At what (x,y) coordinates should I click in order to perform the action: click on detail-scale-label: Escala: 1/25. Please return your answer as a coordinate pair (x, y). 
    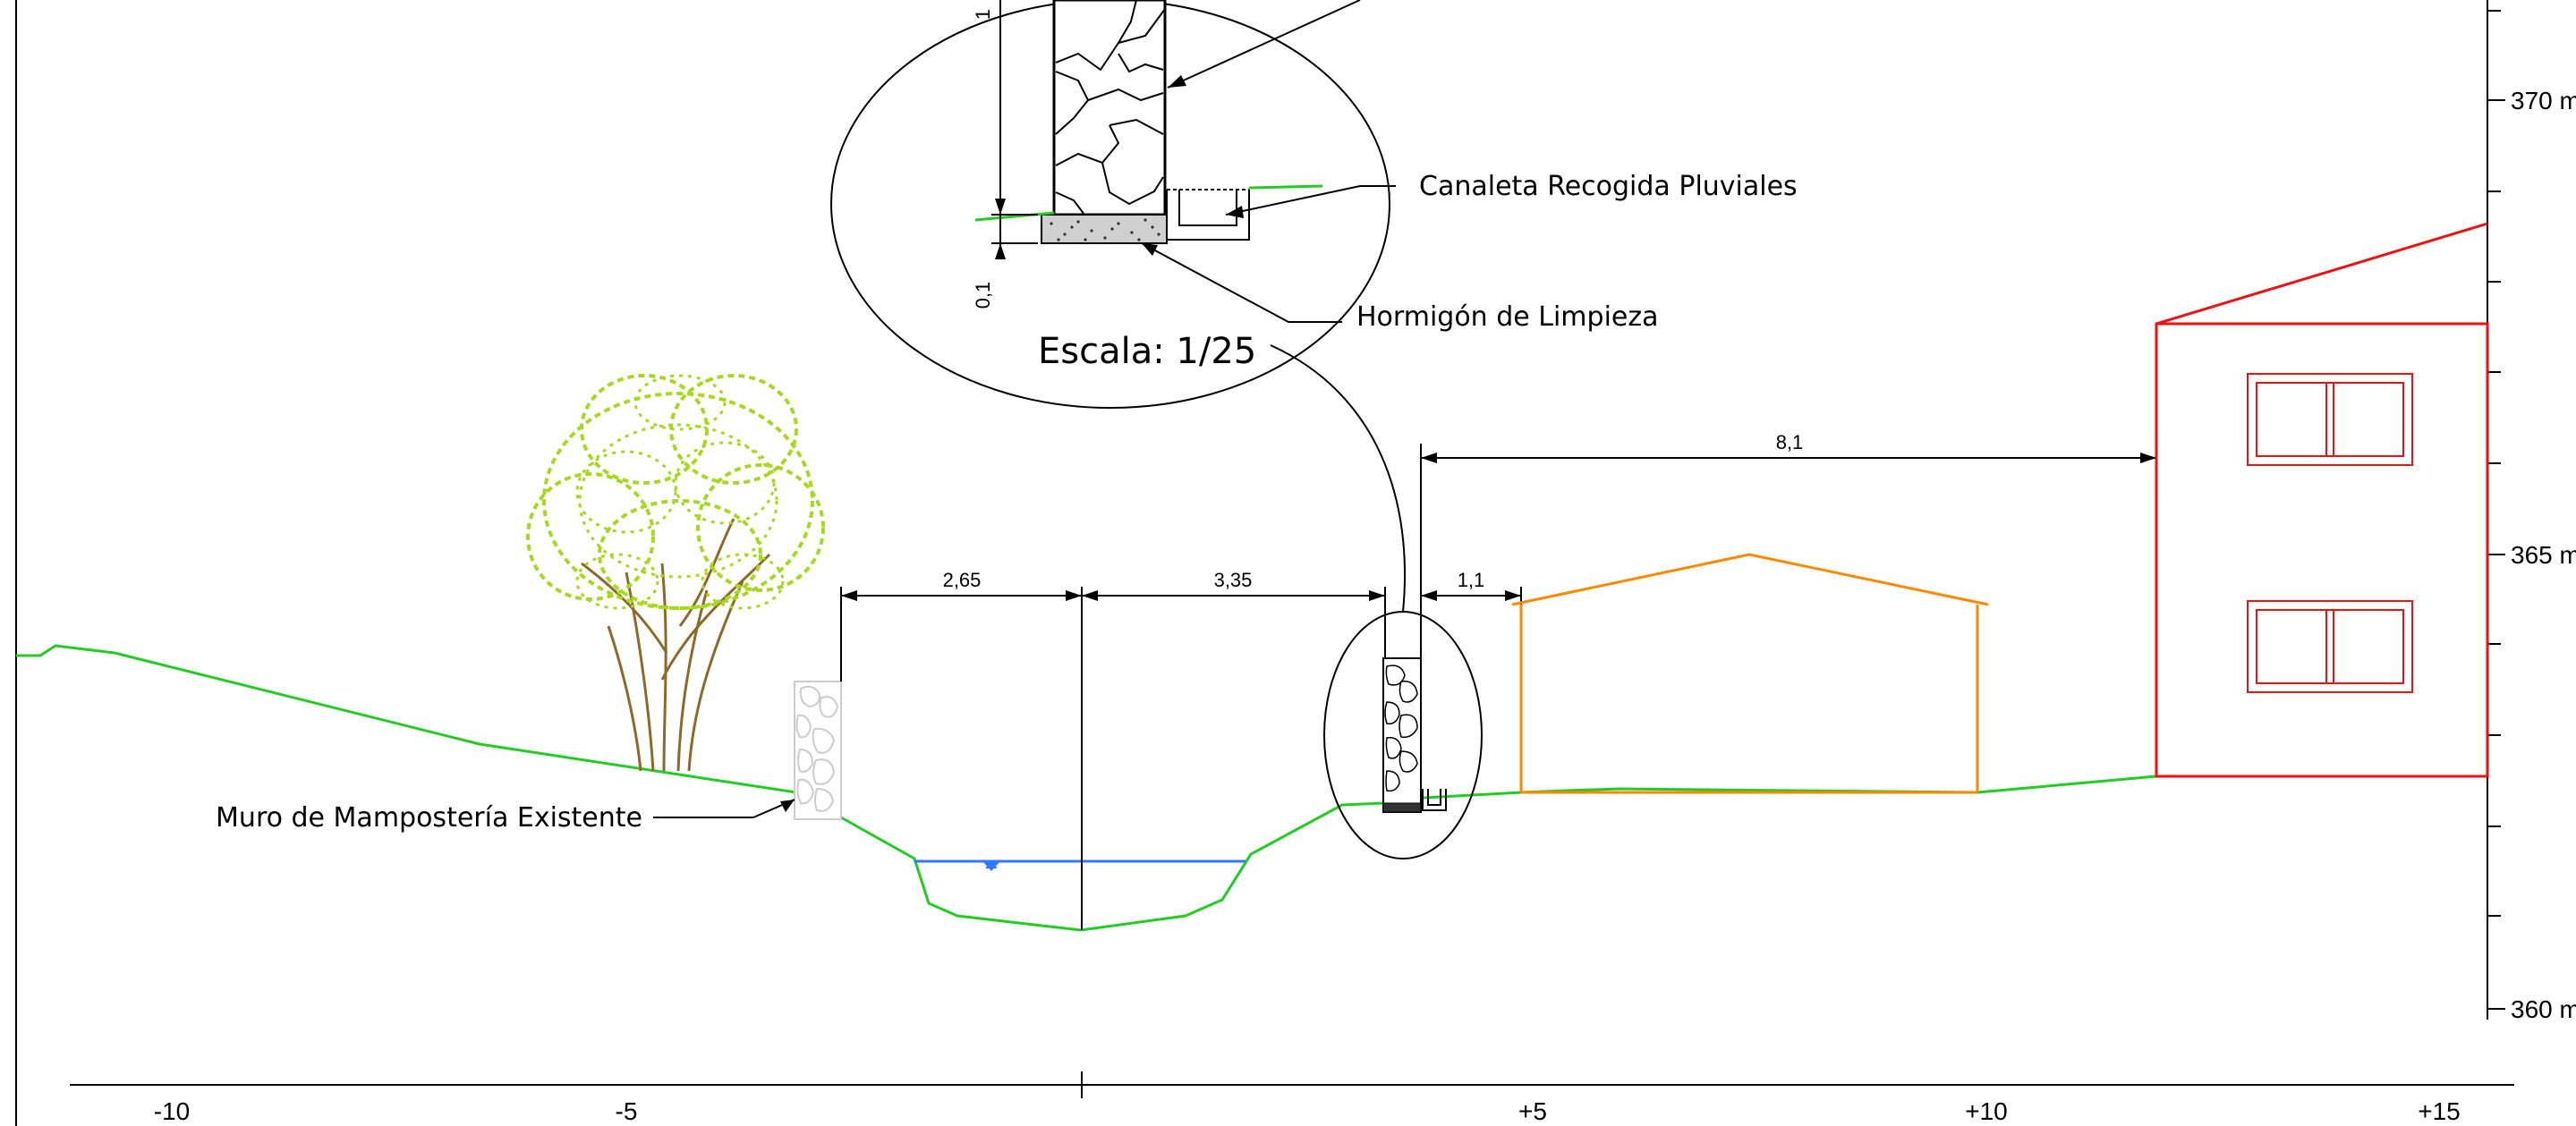
    Looking at the image, I should click on (1147, 351).